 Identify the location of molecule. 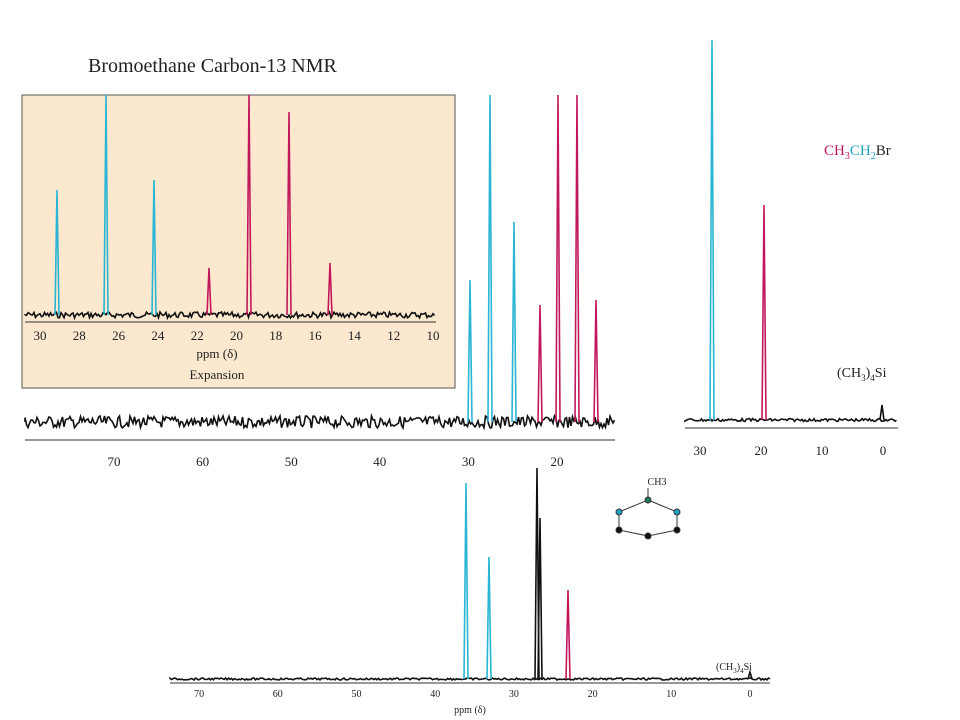
(648, 514).